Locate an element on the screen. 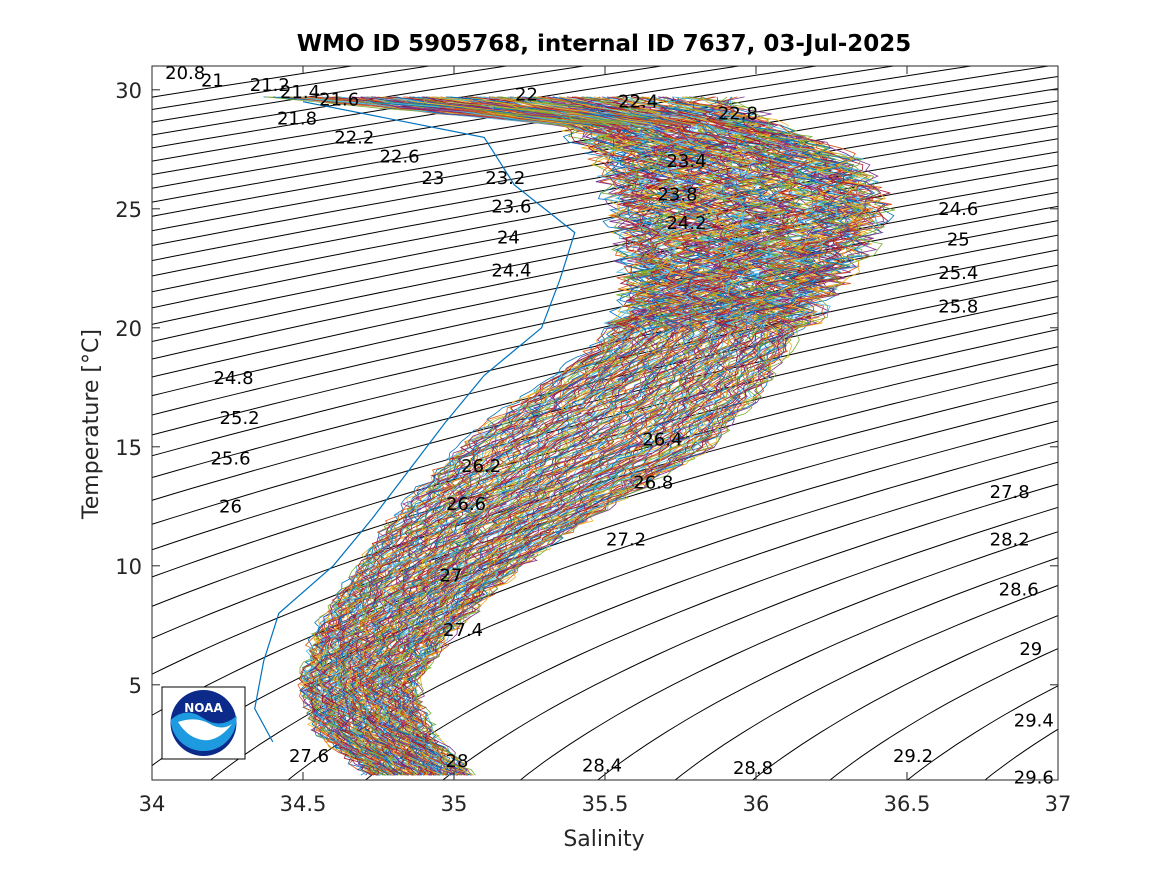 Image resolution: width=1167 pixels, height=875 pixels. isopycnal-label: 22.8 is located at coordinates (738, 114).